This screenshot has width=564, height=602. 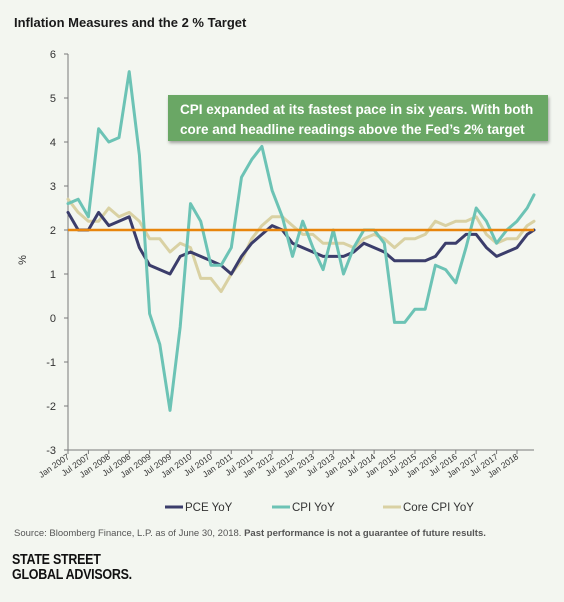 What do you see at coordinates (56, 560) in the screenshot?
I see `logo-line-1: STATE STREET` at bounding box center [56, 560].